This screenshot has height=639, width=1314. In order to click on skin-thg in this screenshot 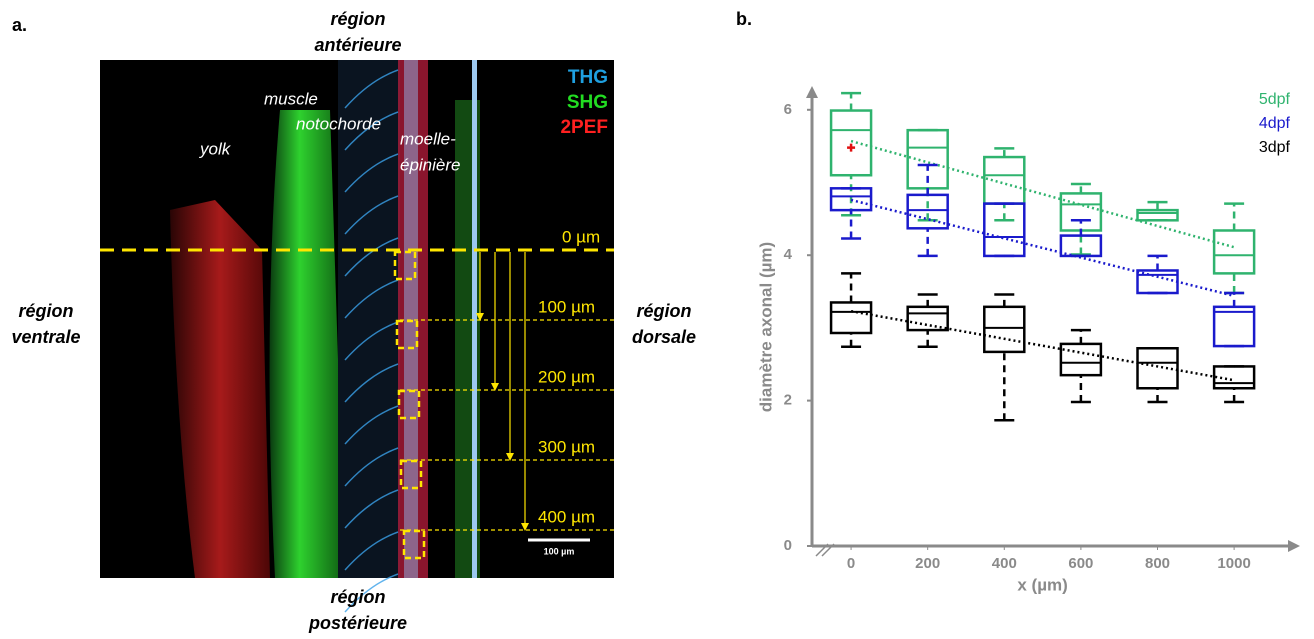, I will do `click(474, 319)`.